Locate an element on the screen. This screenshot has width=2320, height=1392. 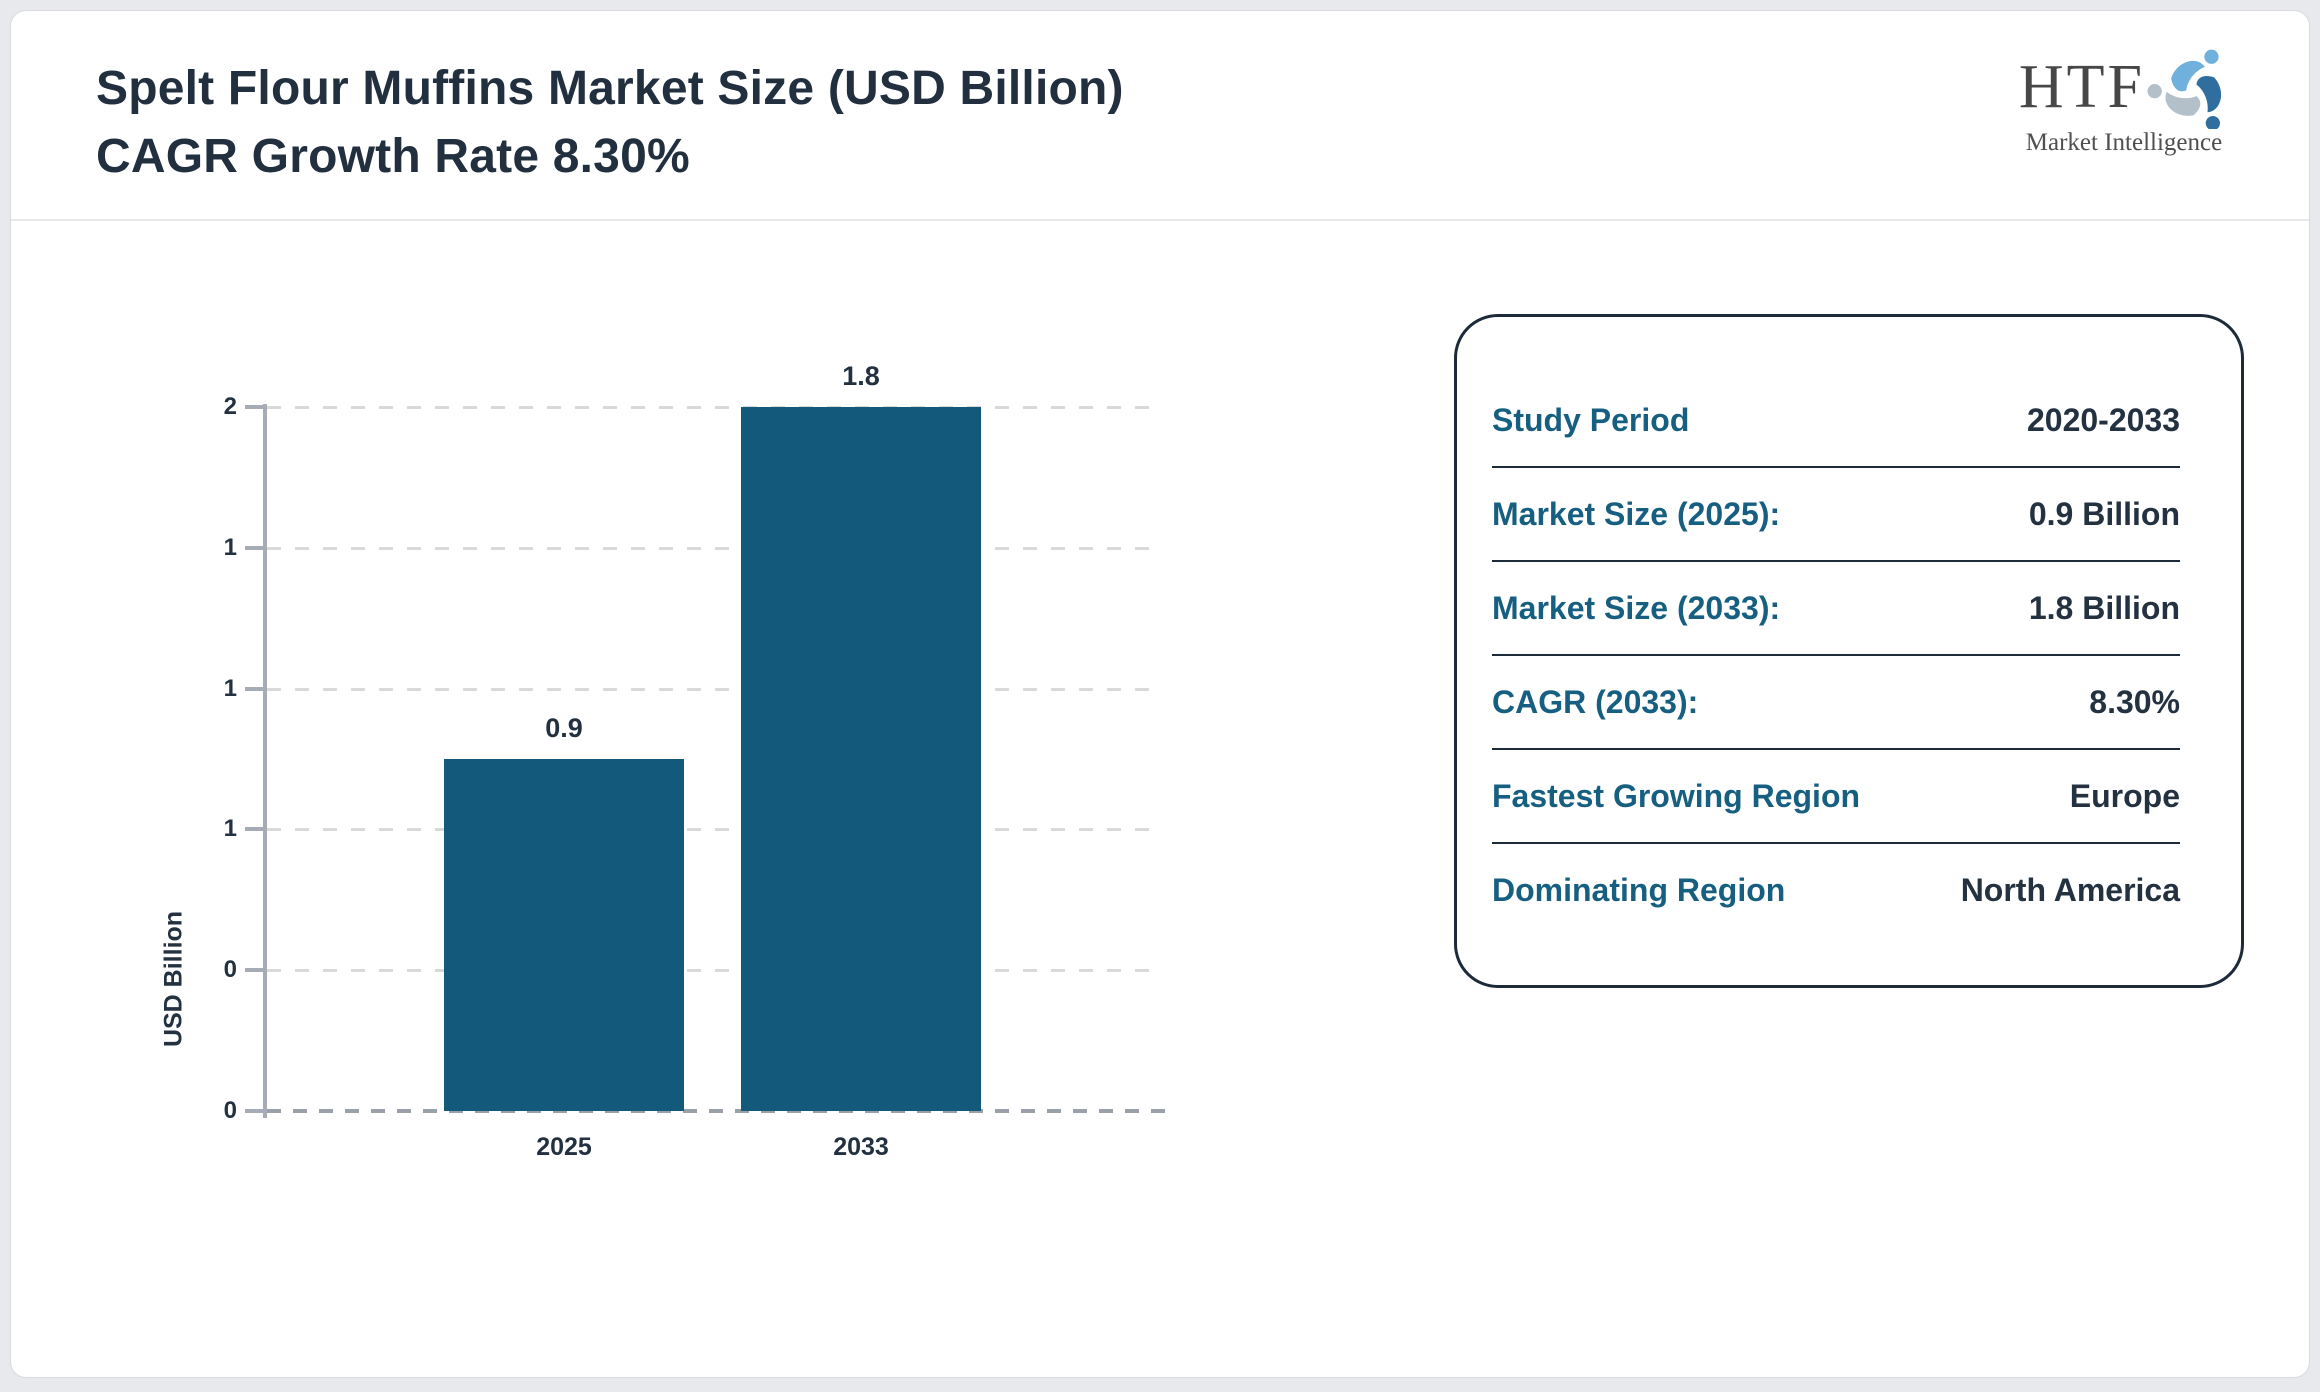
summary-row-value: 8.30% is located at coordinates (2134, 701).